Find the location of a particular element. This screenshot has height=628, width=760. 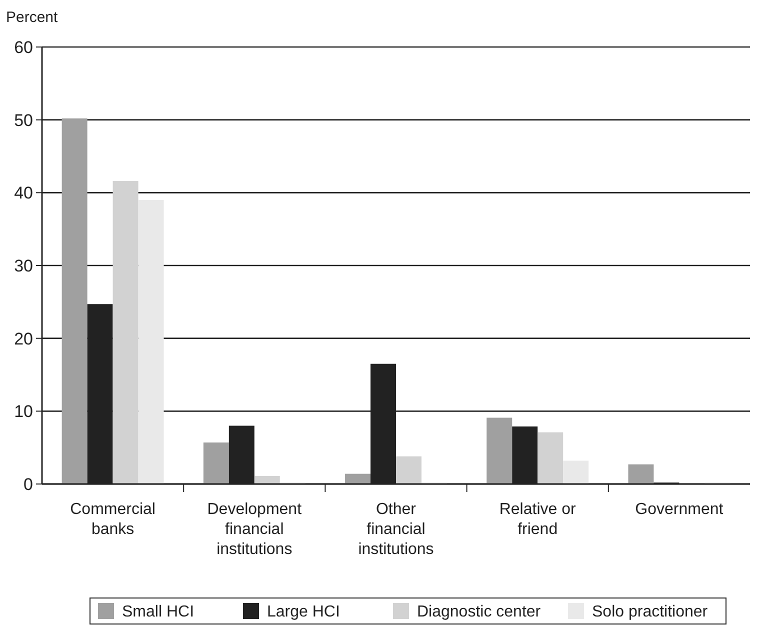

x-tick-label: Commercial banks is located at coordinates (113, 519).